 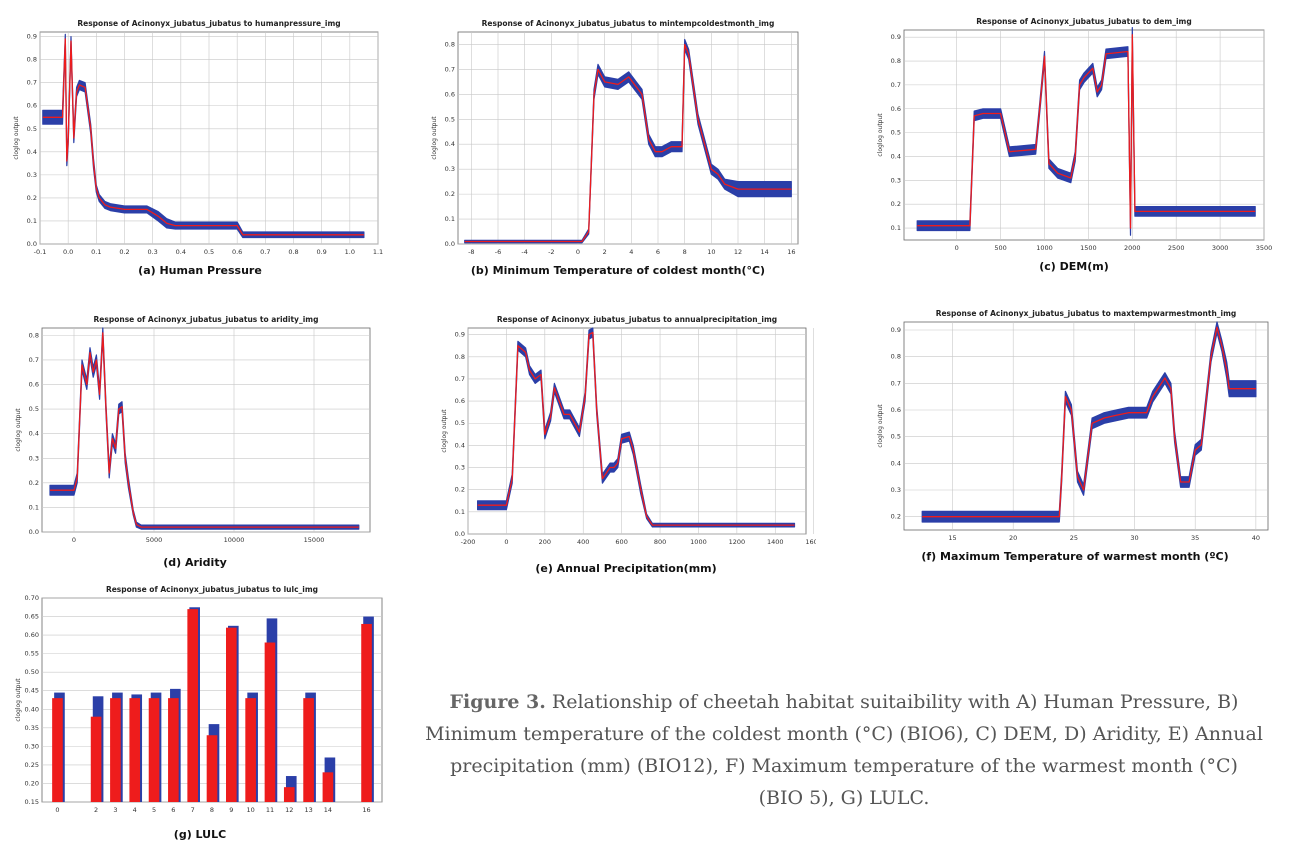 I want to click on x-tick-label: 2500, so click(x=1176, y=248).